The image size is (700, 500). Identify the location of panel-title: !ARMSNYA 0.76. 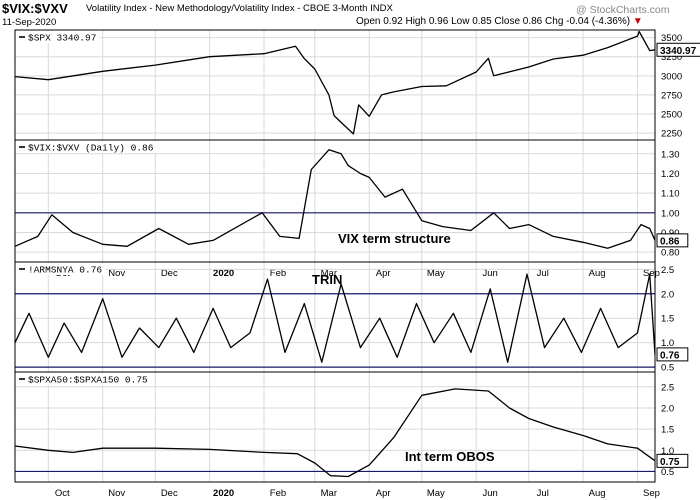
(65, 270).